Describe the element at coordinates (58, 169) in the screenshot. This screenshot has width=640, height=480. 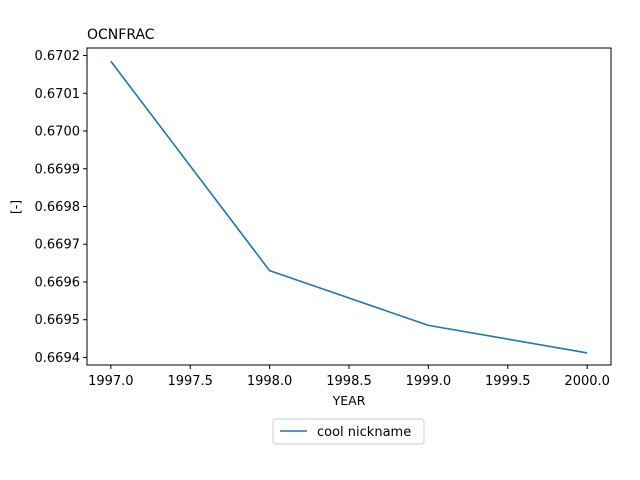
I see `y-tick-label: 0.6699` at that location.